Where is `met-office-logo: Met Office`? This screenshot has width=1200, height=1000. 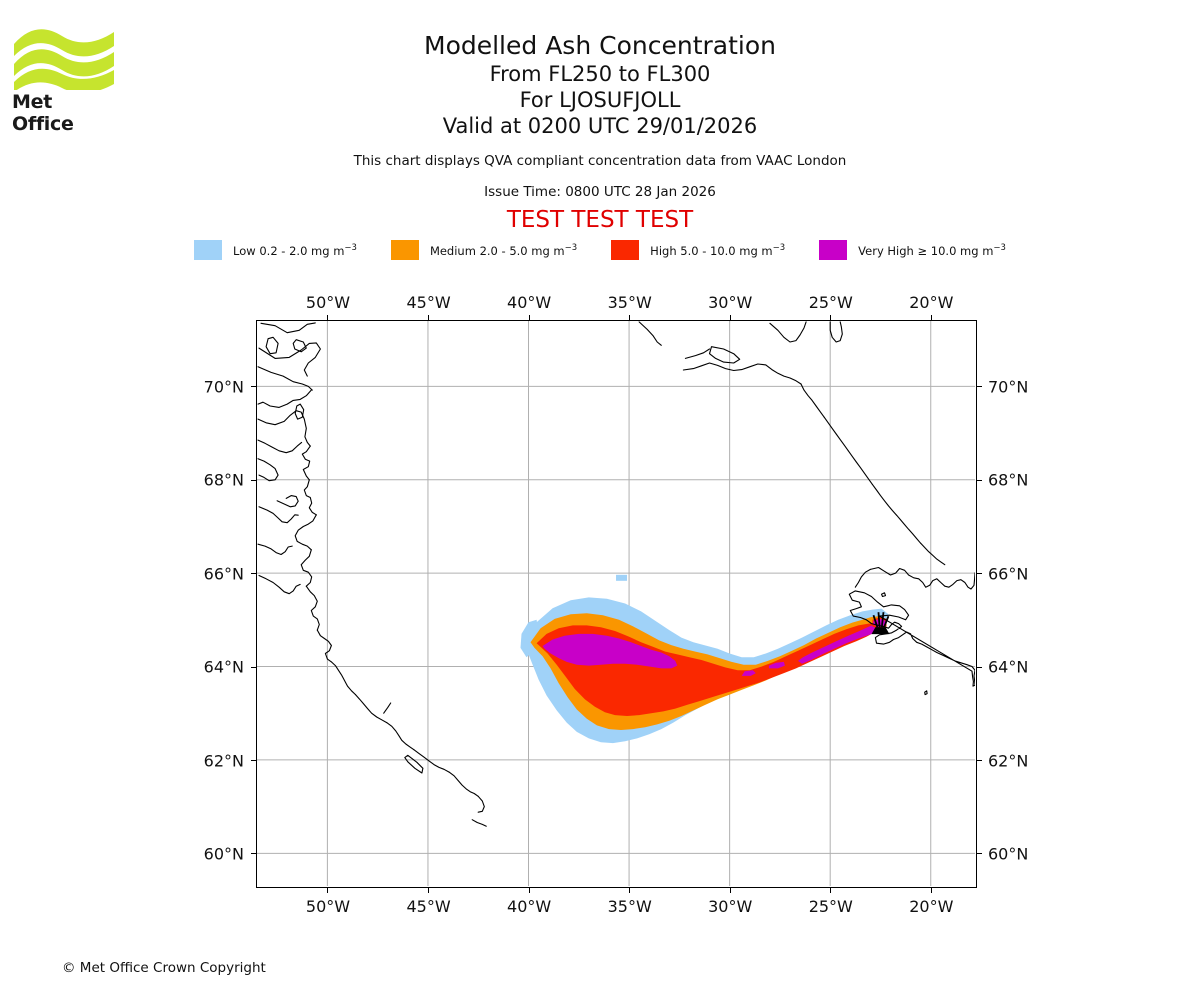 met-office-logo: Met Office is located at coordinates (64, 78).